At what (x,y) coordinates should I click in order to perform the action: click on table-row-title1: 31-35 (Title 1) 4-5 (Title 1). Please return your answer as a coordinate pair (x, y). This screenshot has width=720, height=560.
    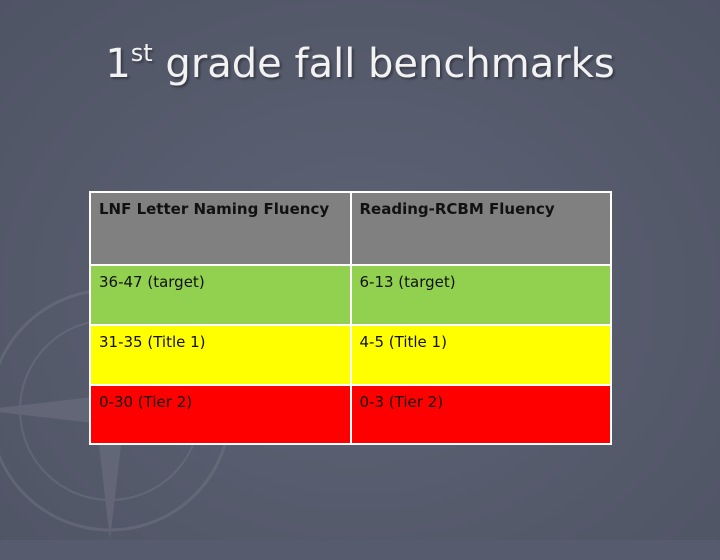
    Looking at the image, I should click on (350, 355).